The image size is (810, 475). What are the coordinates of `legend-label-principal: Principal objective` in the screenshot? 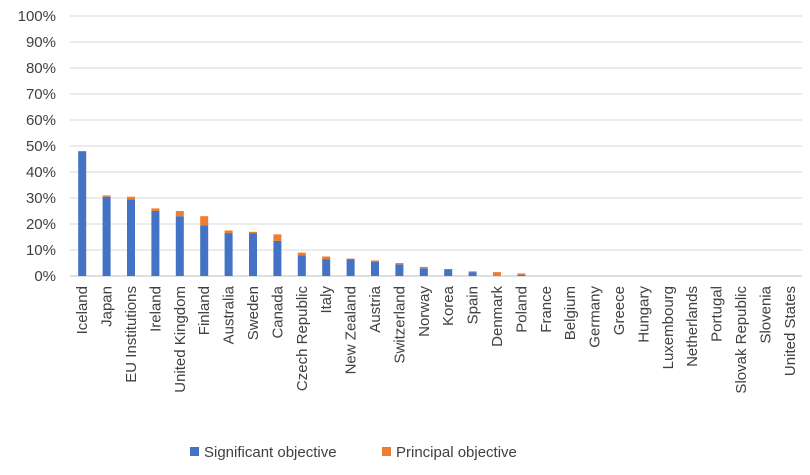 It's located at (456, 452).